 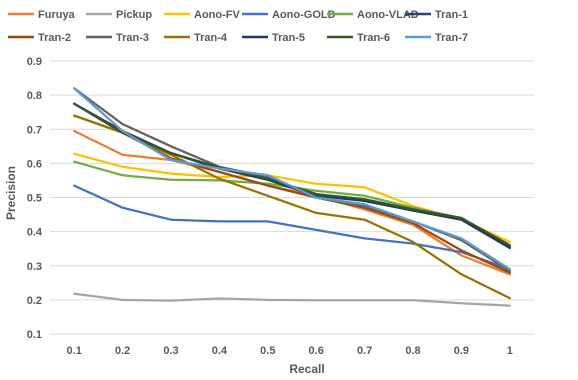 I want to click on y-axis-ticks: 0.1 0.2 0.3 0.4 0.5 0.6 0.7 0.8 0.9, so click(x=35, y=198).